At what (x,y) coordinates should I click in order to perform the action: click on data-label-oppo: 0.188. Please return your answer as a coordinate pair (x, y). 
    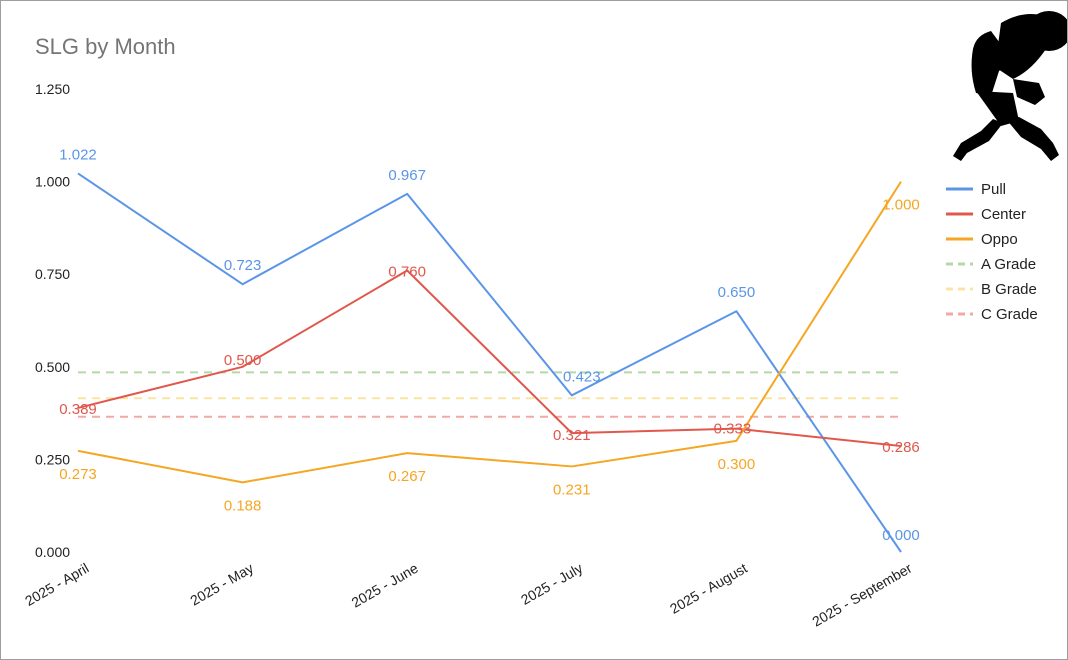
    Looking at the image, I should click on (243, 505).